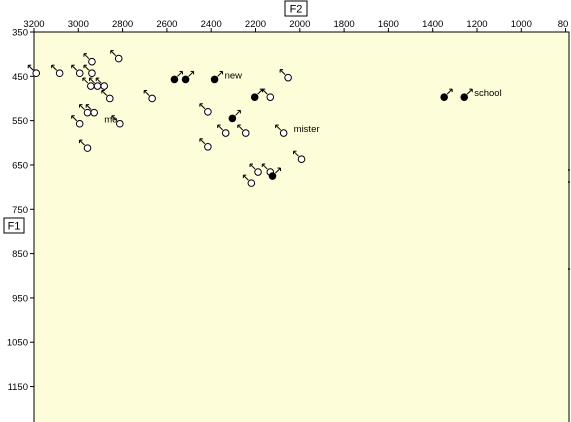 The width and height of the screenshot is (571, 422). Describe the element at coordinates (388, 24) in the screenshot. I see `x-tick-label: 1600` at that location.